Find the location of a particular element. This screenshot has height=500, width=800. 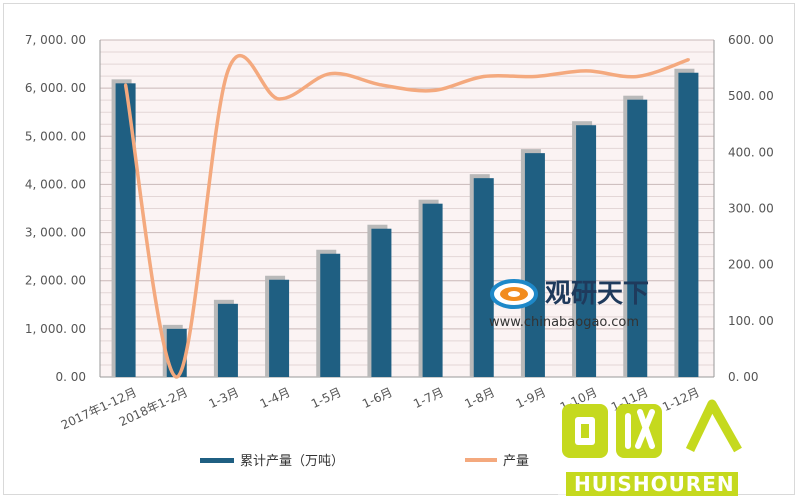

y-right-tick-label: 500. 00 is located at coordinates (751, 96).